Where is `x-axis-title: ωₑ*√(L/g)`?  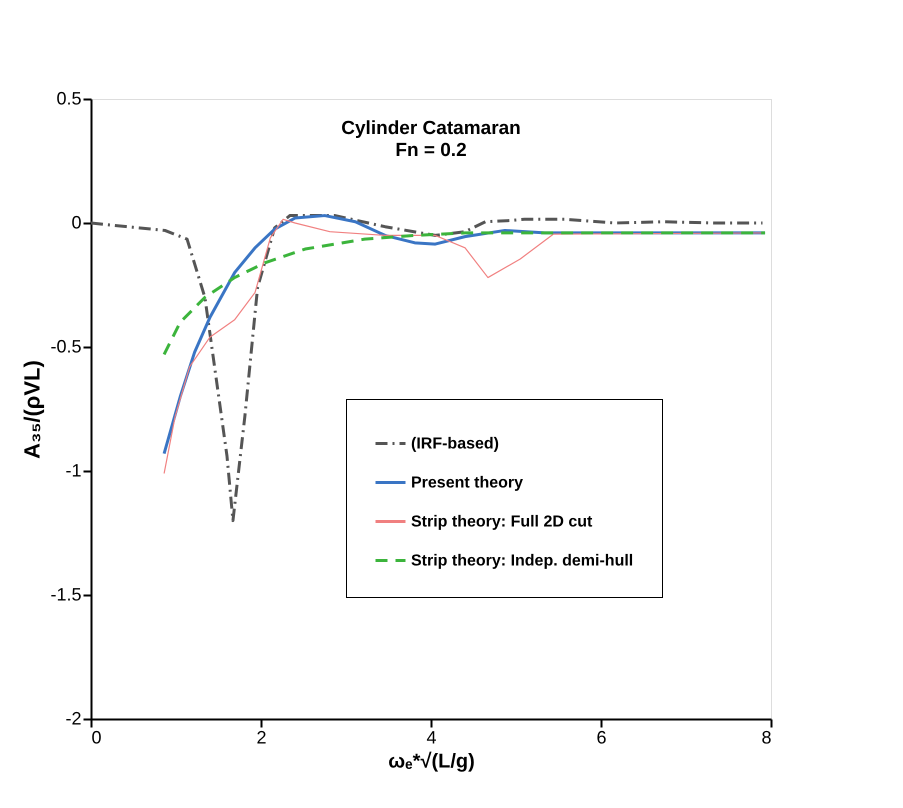
x-axis-title: ωₑ*√(L/g) is located at coordinates (431, 761).